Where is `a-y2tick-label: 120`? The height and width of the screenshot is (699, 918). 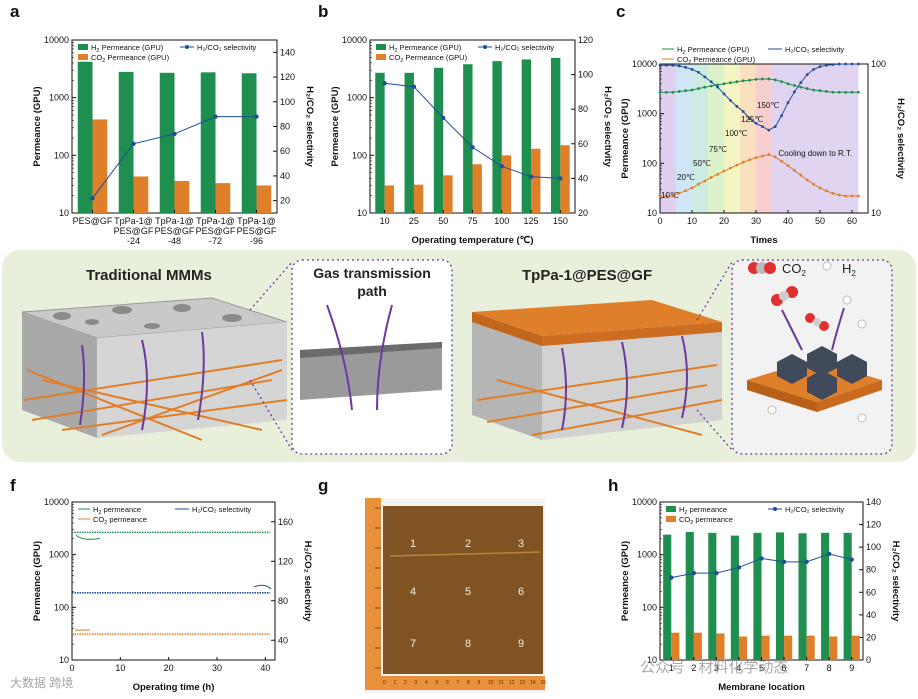
a-y2tick-label: 120 is located at coordinates (287, 77).